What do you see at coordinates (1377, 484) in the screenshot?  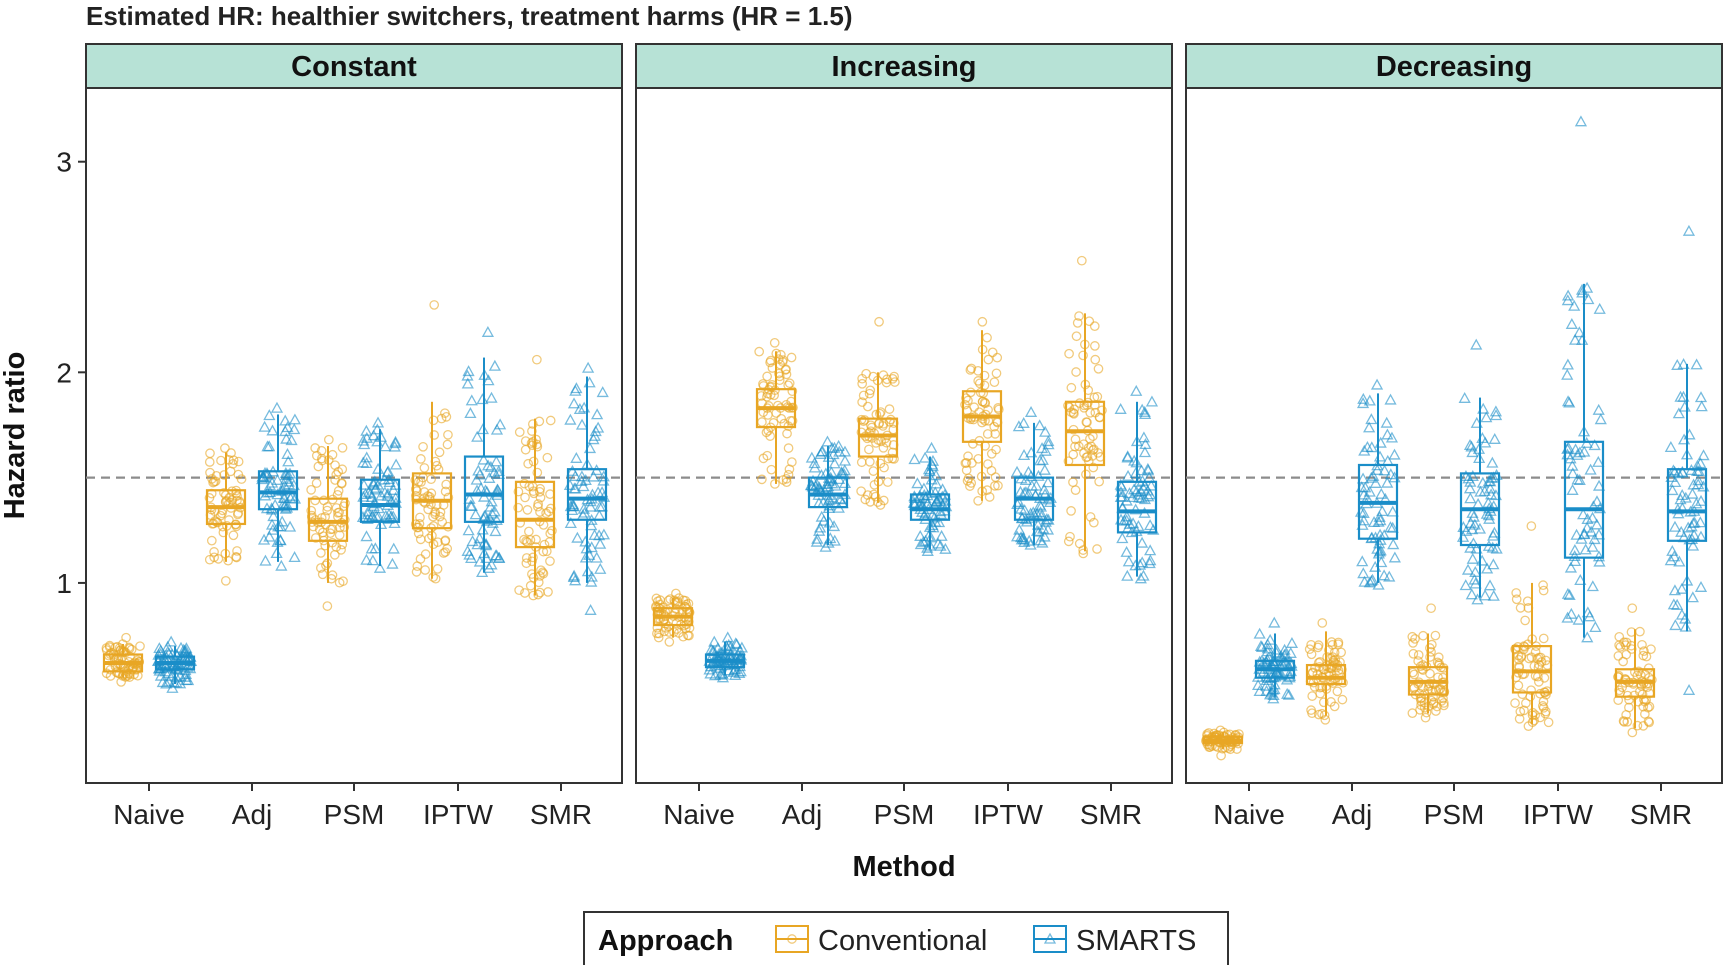 I see `box-smarts-adj` at bounding box center [1377, 484].